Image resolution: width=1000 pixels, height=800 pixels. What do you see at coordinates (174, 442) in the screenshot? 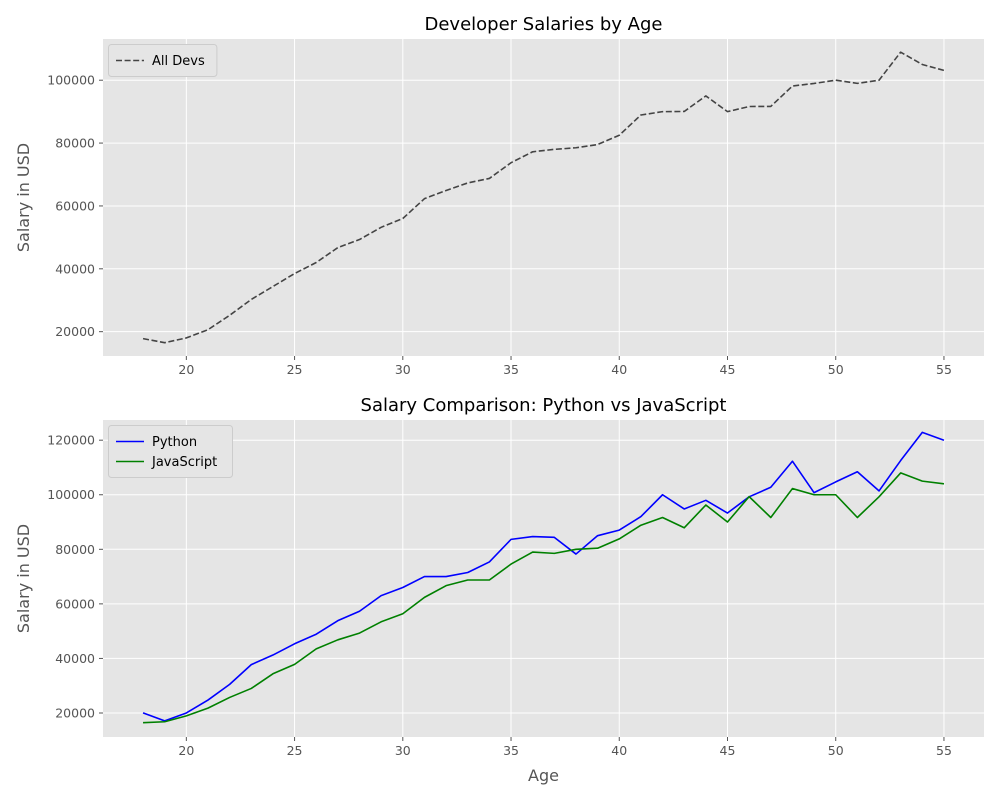
I see `legend-label: Python` at bounding box center [174, 442].